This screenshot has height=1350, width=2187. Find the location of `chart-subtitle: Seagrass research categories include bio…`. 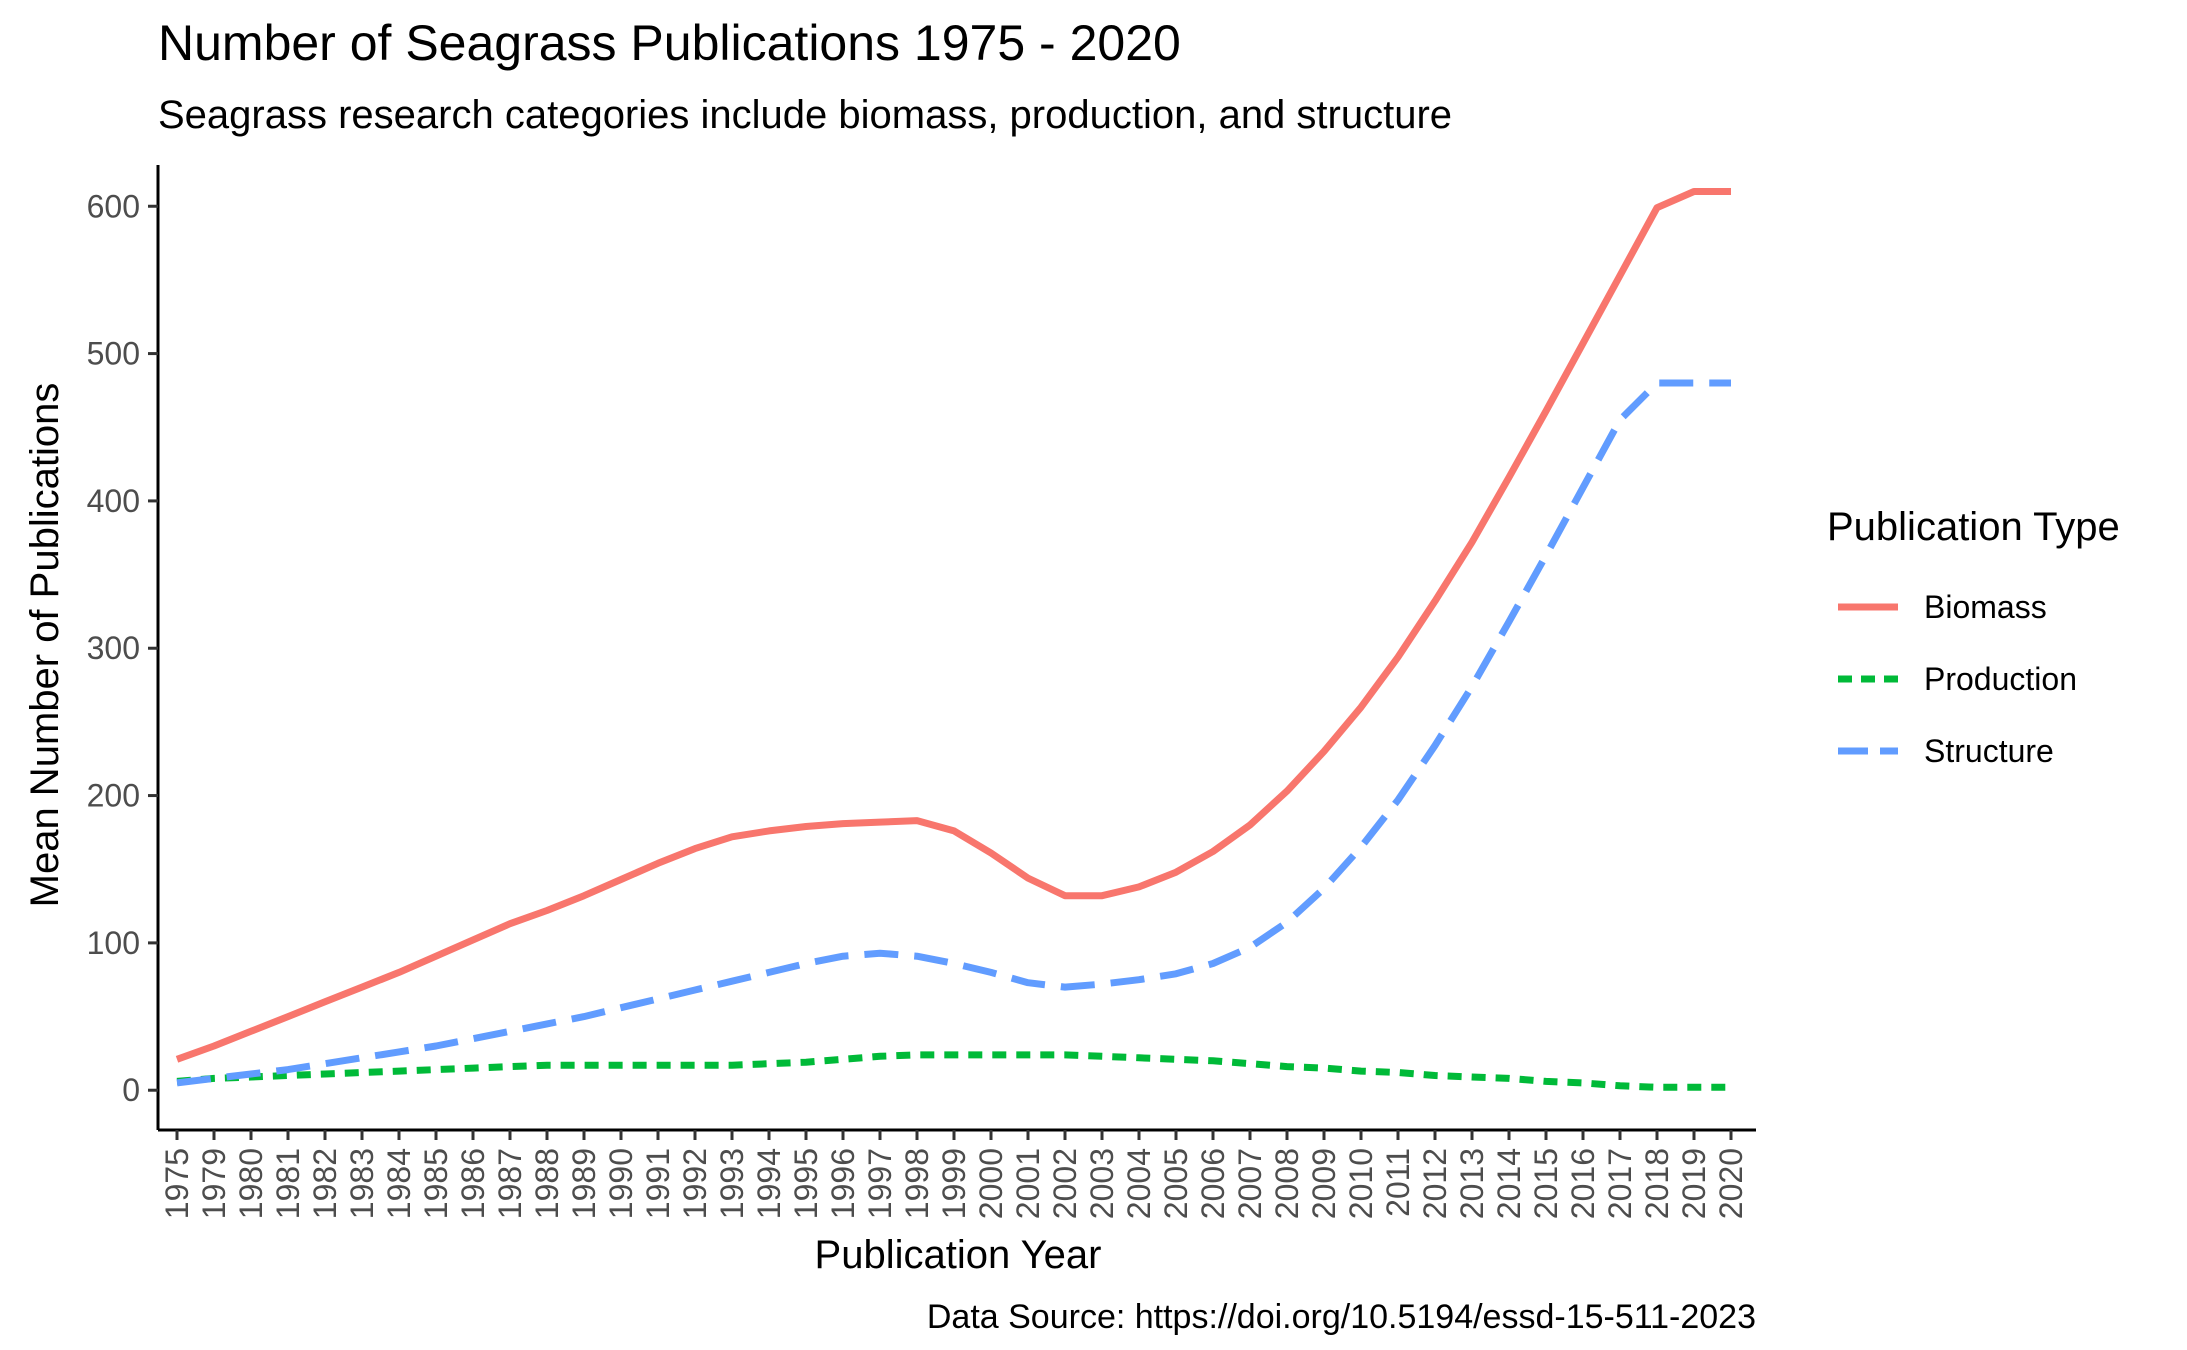

chart-subtitle: Seagrass research categories include bio… is located at coordinates (805, 115).